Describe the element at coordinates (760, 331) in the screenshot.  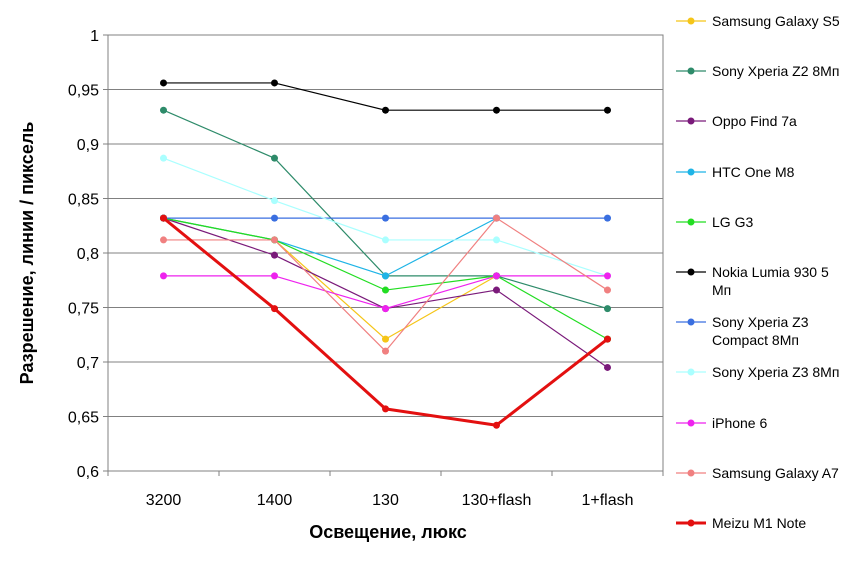
I see `legend-label: Sony Xperia Z3 Compact 8Мп` at that location.